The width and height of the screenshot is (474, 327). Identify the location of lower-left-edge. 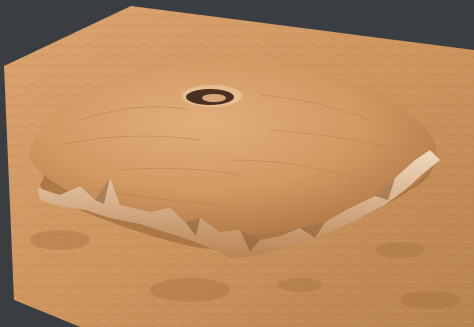
(40, 308).